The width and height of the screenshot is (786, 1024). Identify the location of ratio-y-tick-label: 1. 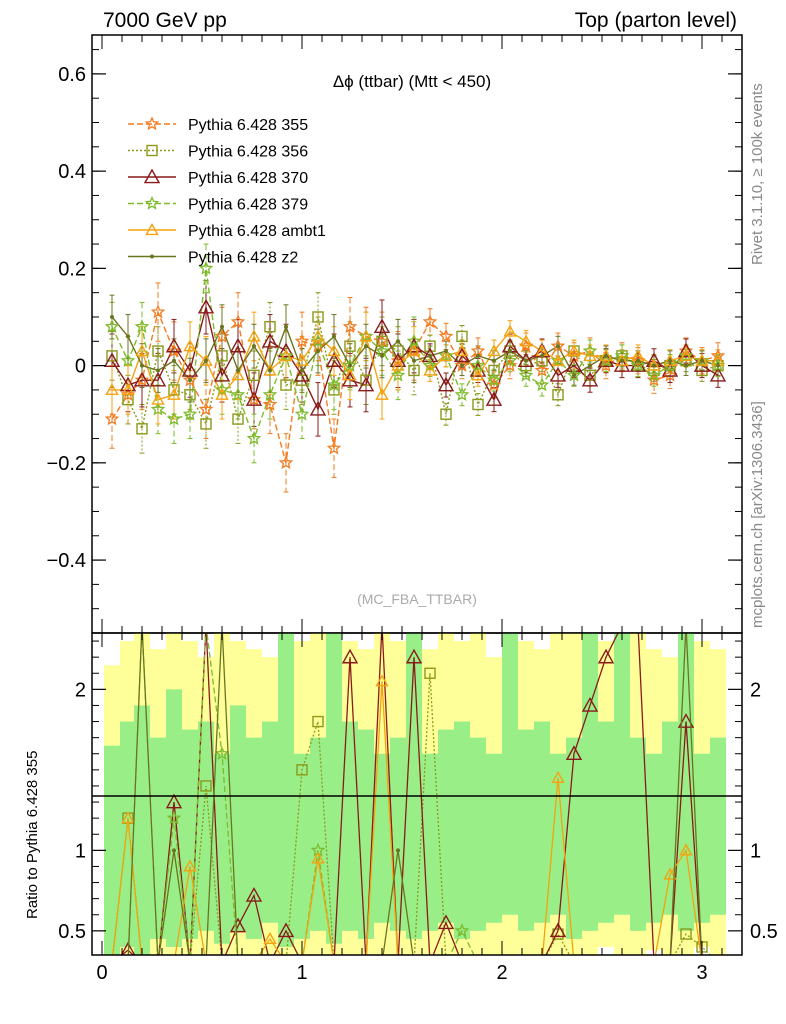
(80, 851).